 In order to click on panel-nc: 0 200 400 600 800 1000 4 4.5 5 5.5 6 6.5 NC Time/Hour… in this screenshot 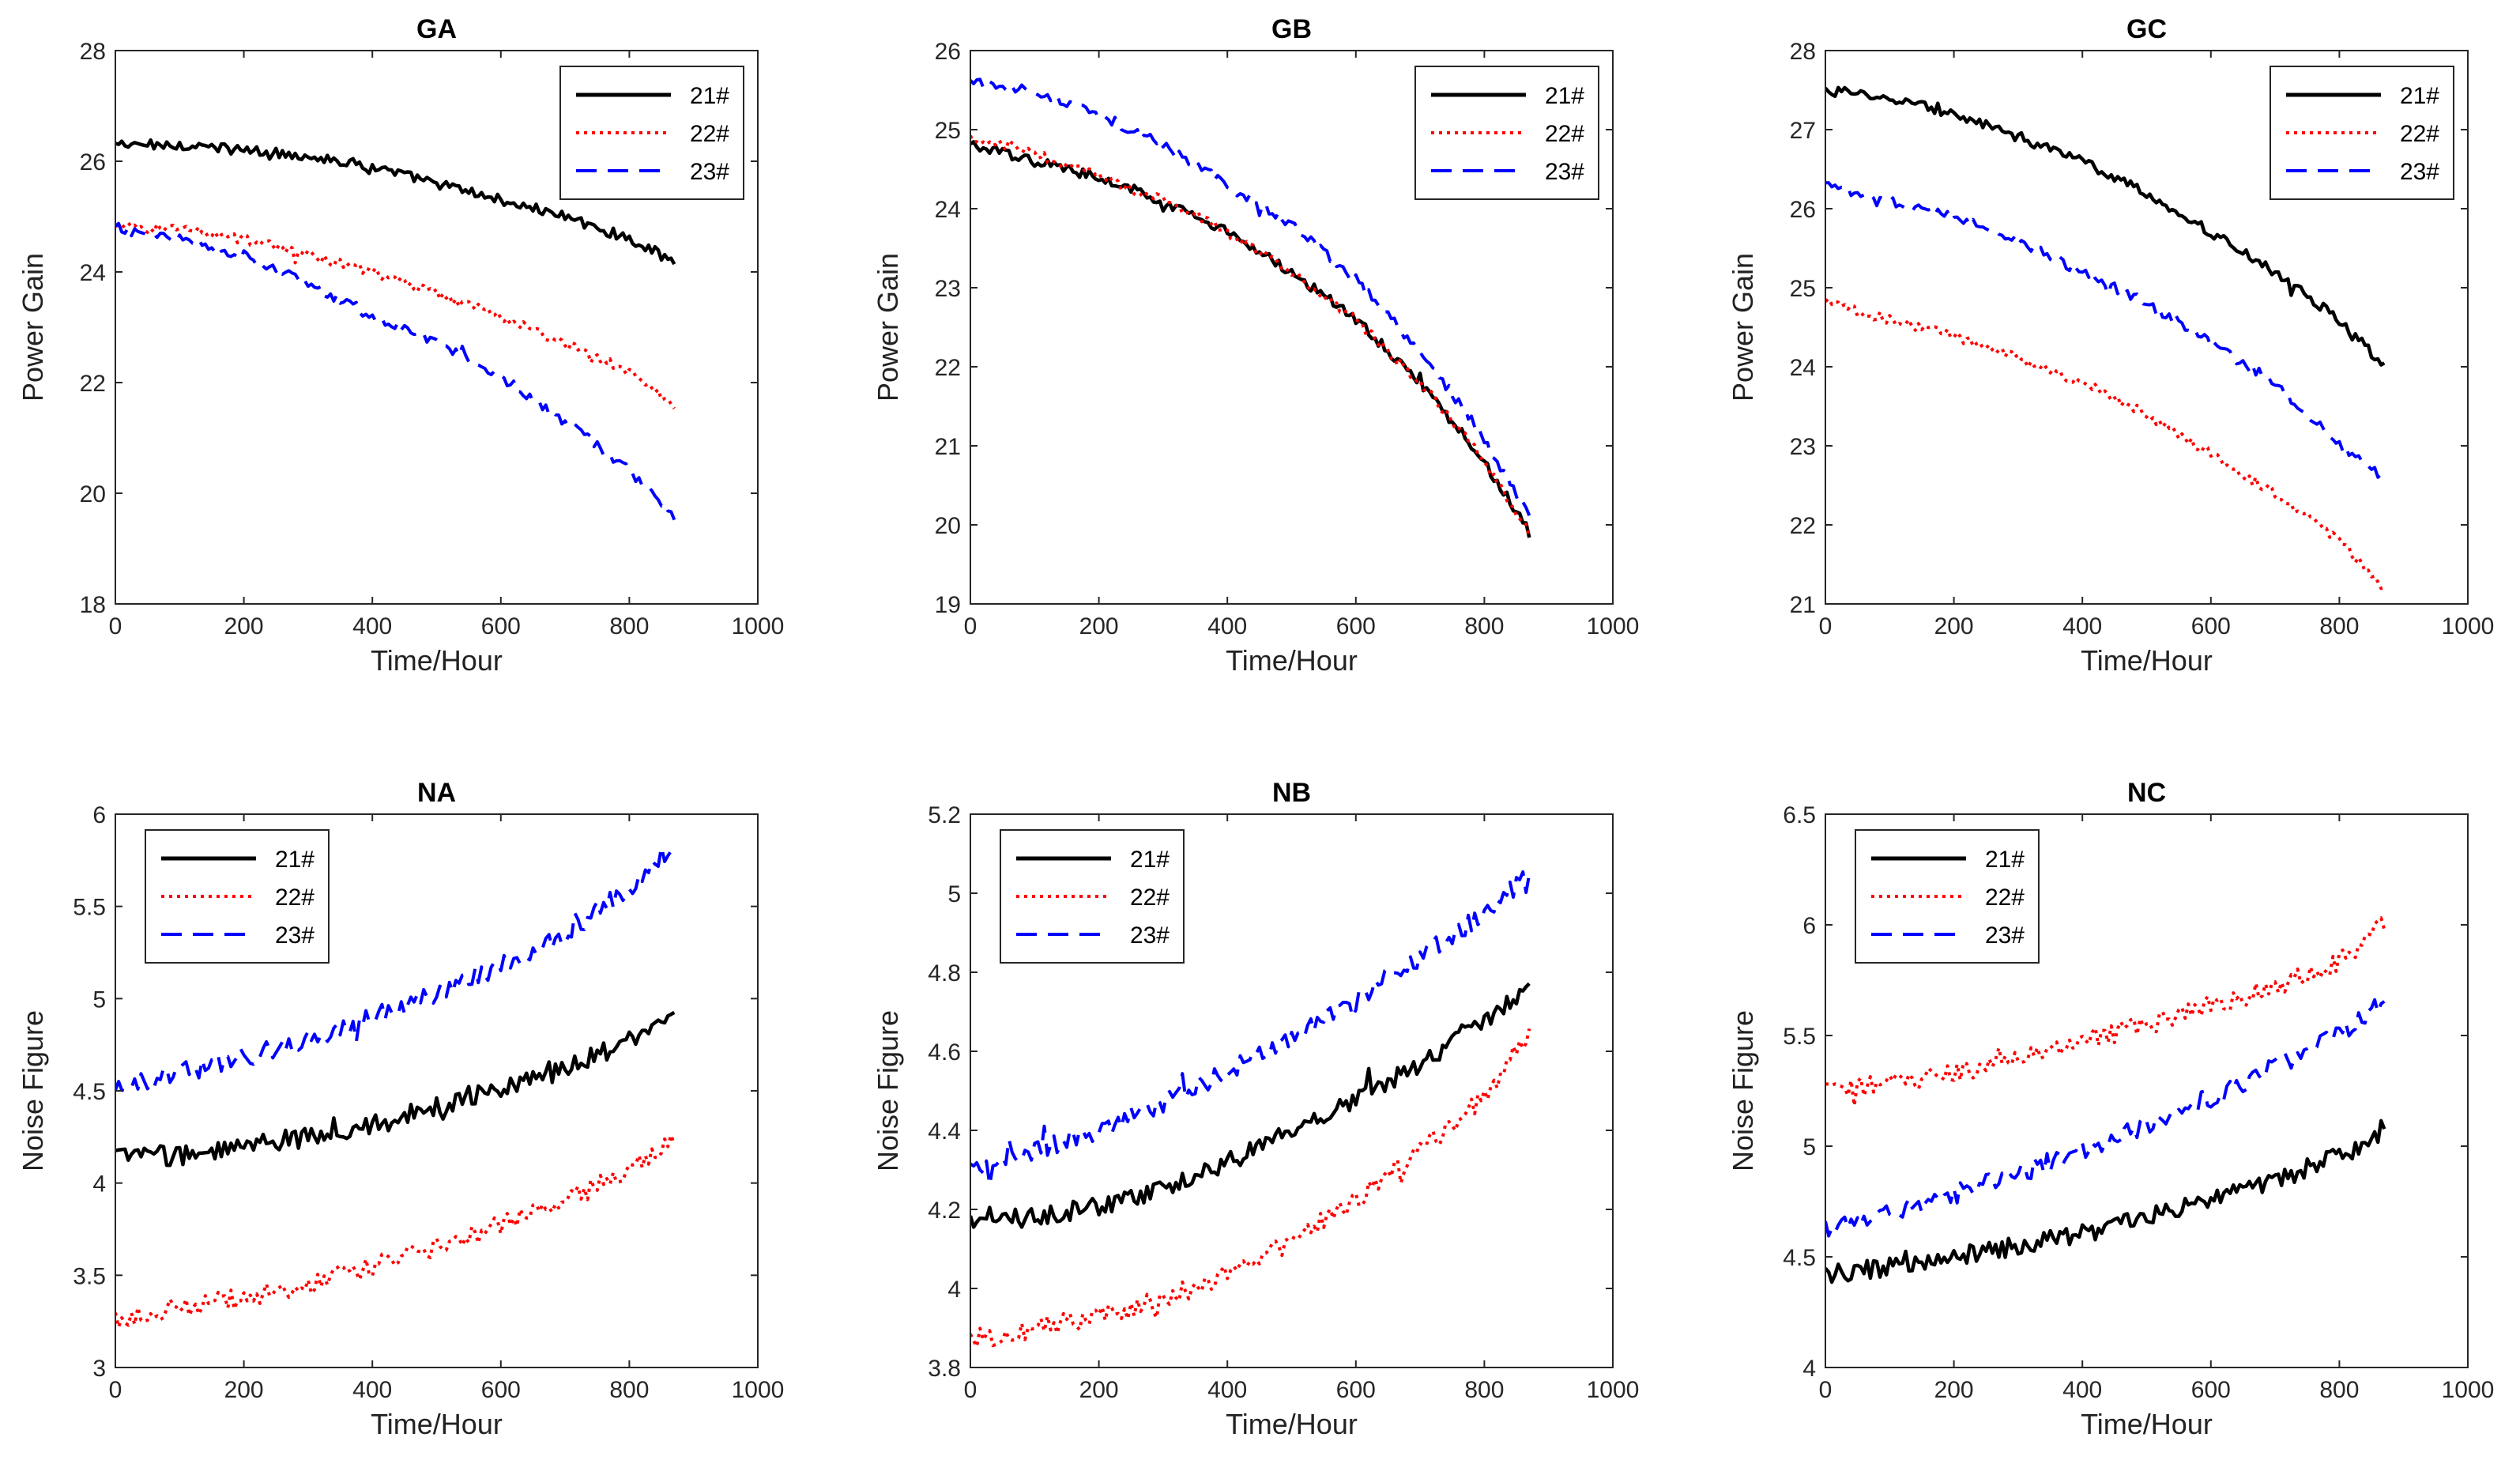, I will do `click(2110, 1109)`.